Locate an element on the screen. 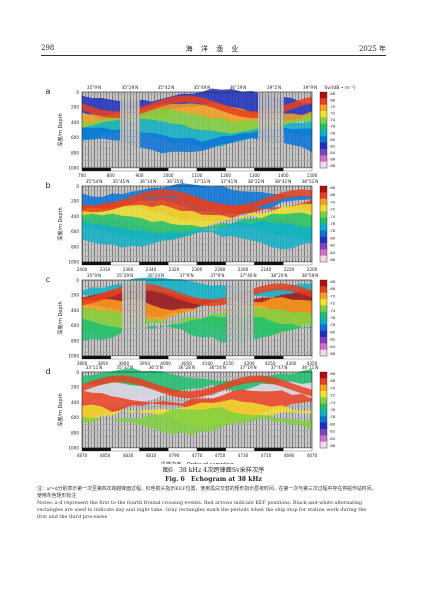 Image resolution: width=427 pixels, height=603 pixels. x-tick-label: 4200 is located at coordinates (249, 363).